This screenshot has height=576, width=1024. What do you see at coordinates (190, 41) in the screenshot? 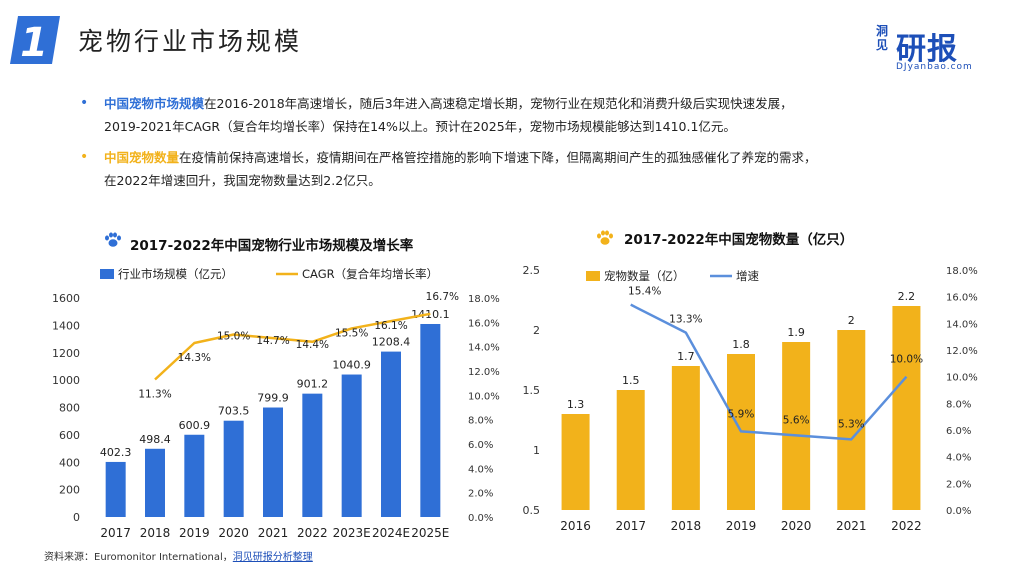
I see `page-title: 宠物行业市场规模` at bounding box center [190, 41].